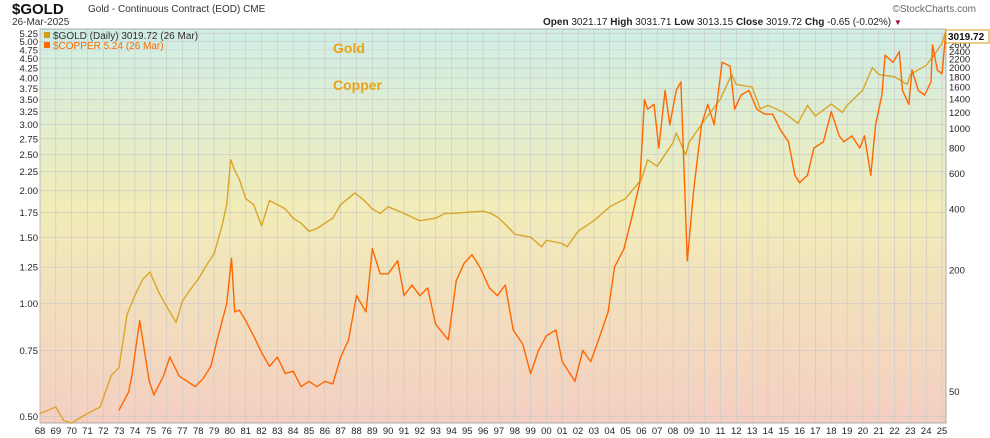 This screenshot has width=990, height=438. What do you see at coordinates (435, 431) in the screenshot?
I see `x-tick-label: 93` at bounding box center [435, 431].